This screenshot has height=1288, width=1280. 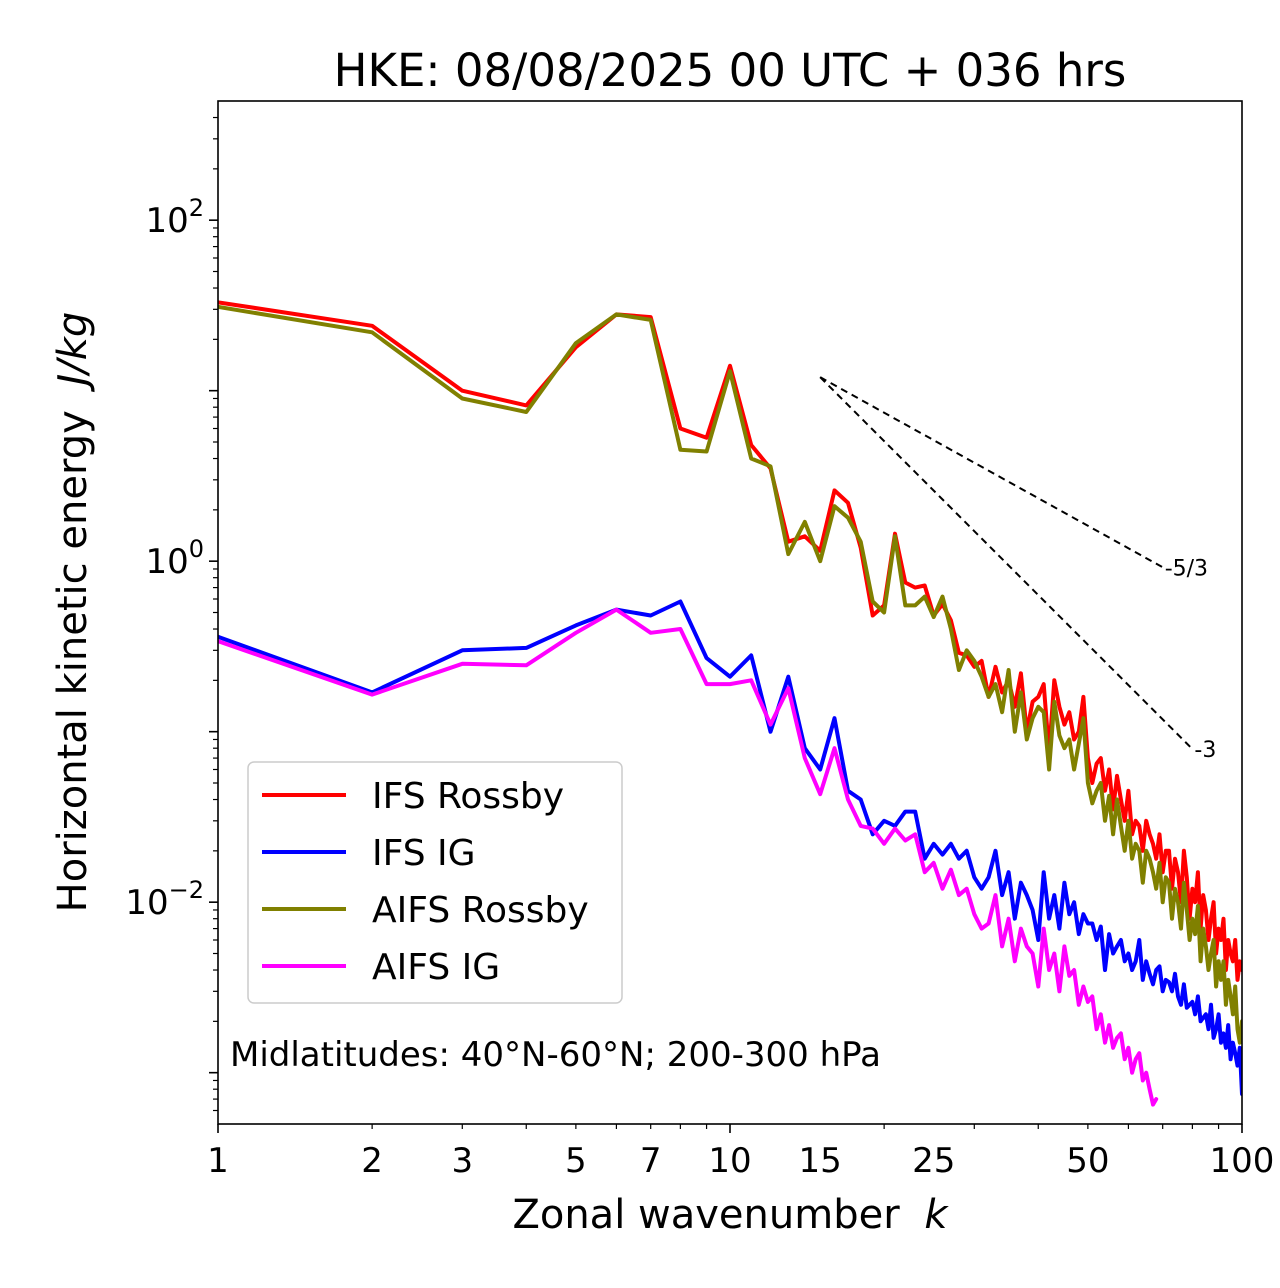 I want to click on legend: IFS Rossby IFS IG AIFS Rossby AIFS IG, so click(x=435, y=882).